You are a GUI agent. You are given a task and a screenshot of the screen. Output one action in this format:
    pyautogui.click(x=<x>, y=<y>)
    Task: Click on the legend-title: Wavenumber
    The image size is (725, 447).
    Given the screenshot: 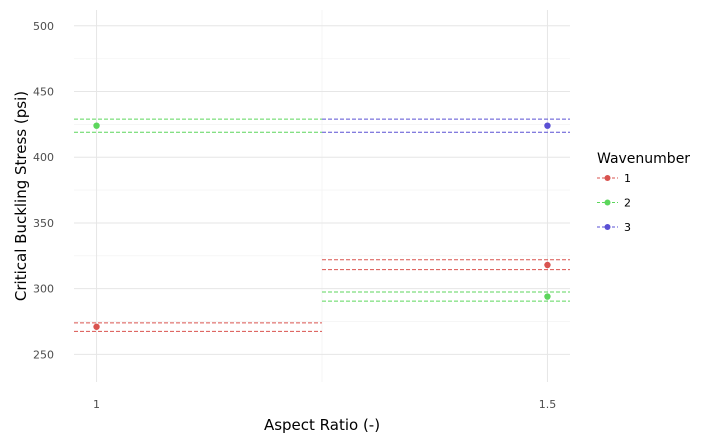 What is the action you would take?
    pyautogui.click(x=643, y=159)
    